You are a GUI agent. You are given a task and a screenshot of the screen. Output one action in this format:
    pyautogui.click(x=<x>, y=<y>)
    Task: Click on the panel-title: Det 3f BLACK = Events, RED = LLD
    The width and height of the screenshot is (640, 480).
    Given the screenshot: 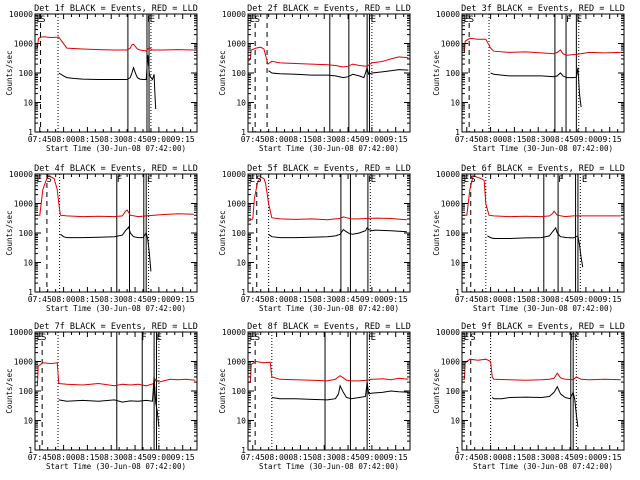 What is the action you would take?
    pyautogui.click(x=543, y=9)
    